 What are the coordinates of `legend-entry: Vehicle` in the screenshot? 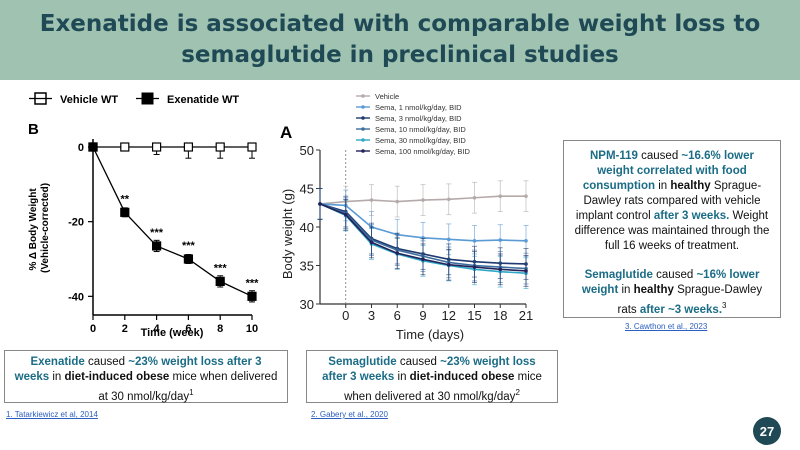 It's located at (387, 96).